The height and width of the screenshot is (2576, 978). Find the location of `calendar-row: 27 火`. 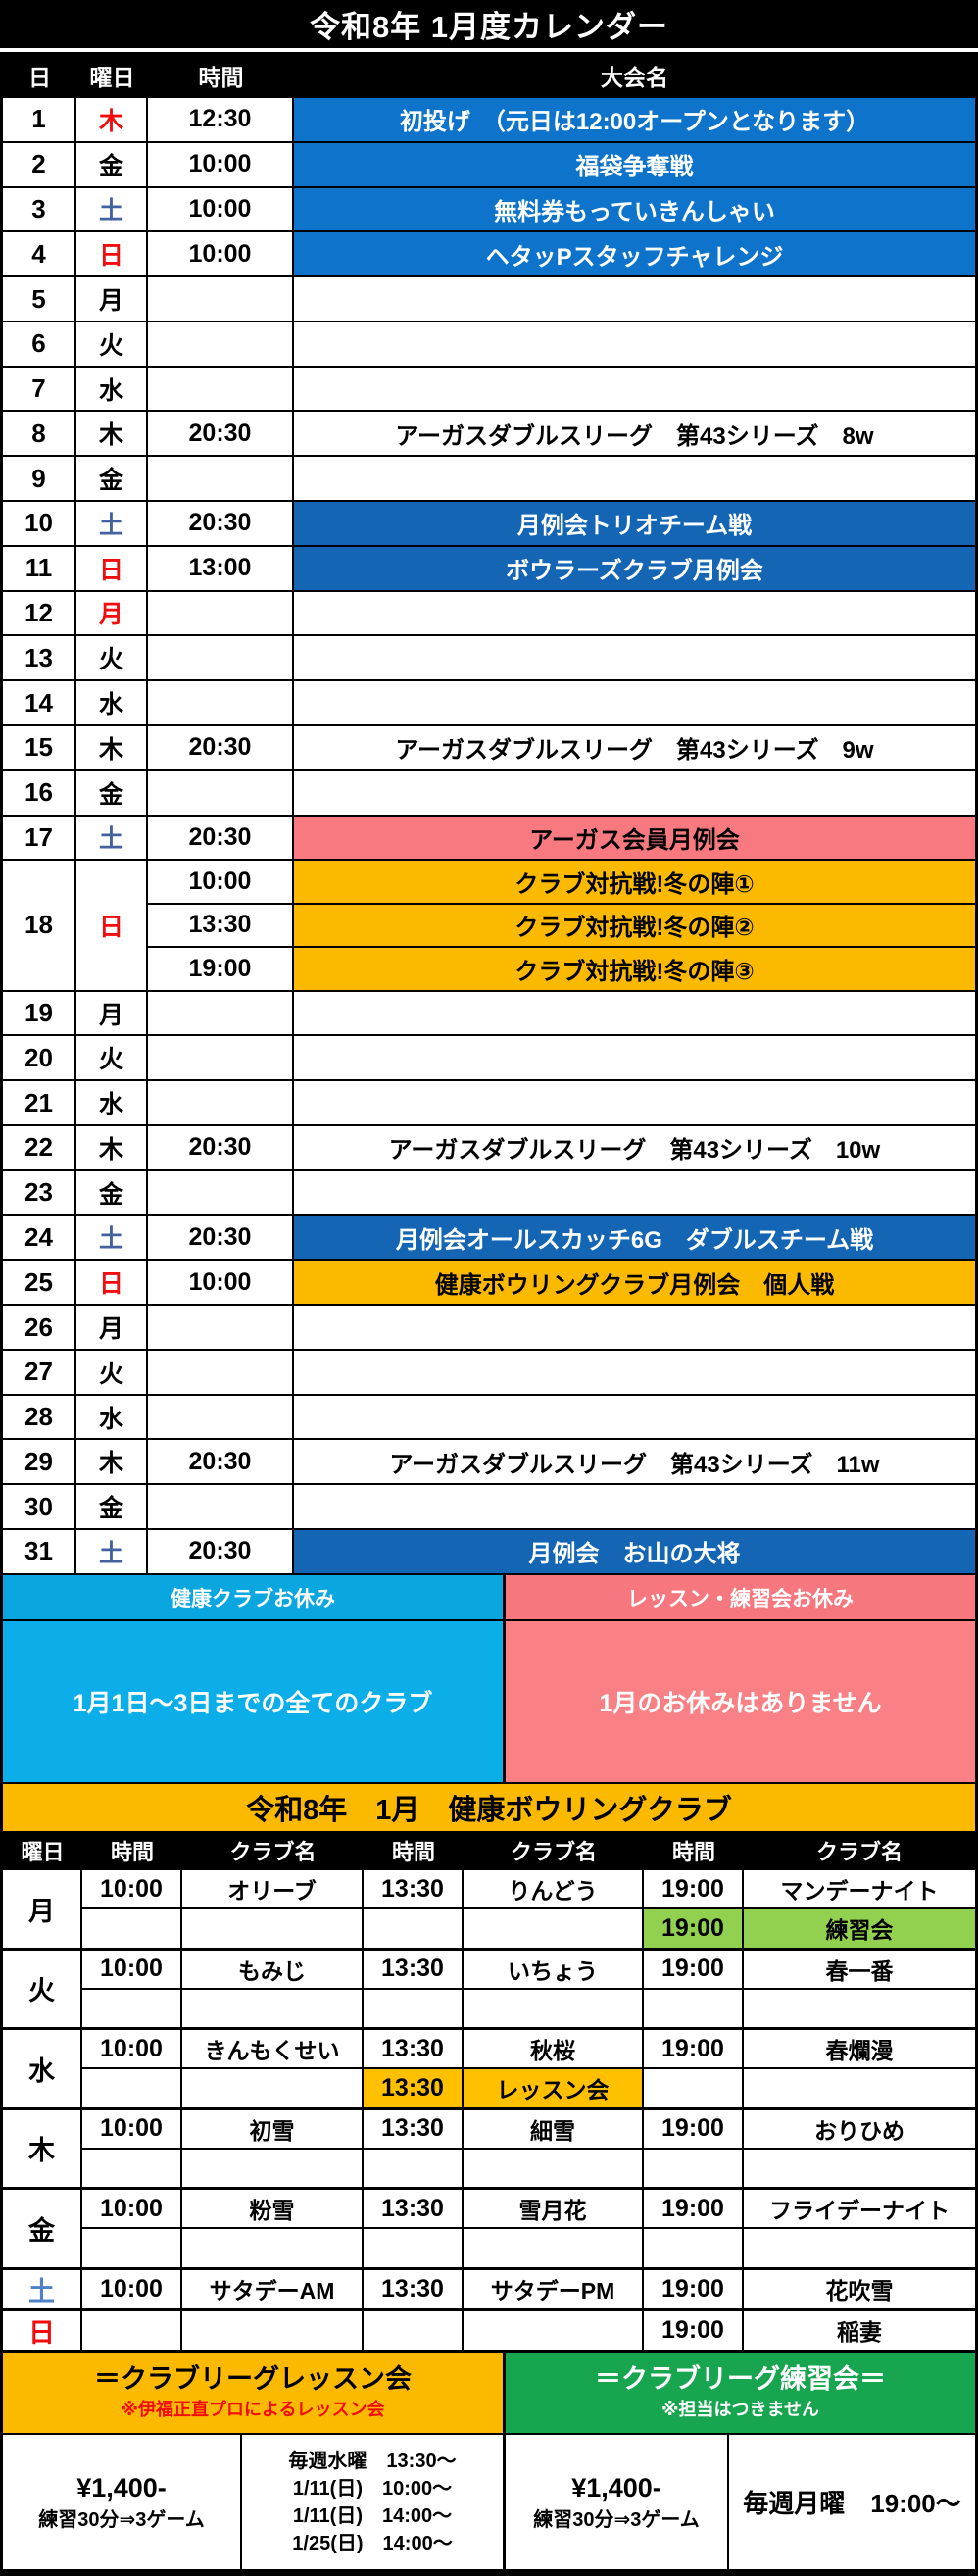

calendar-row: 27 火 is located at coordinates (489, 1373).